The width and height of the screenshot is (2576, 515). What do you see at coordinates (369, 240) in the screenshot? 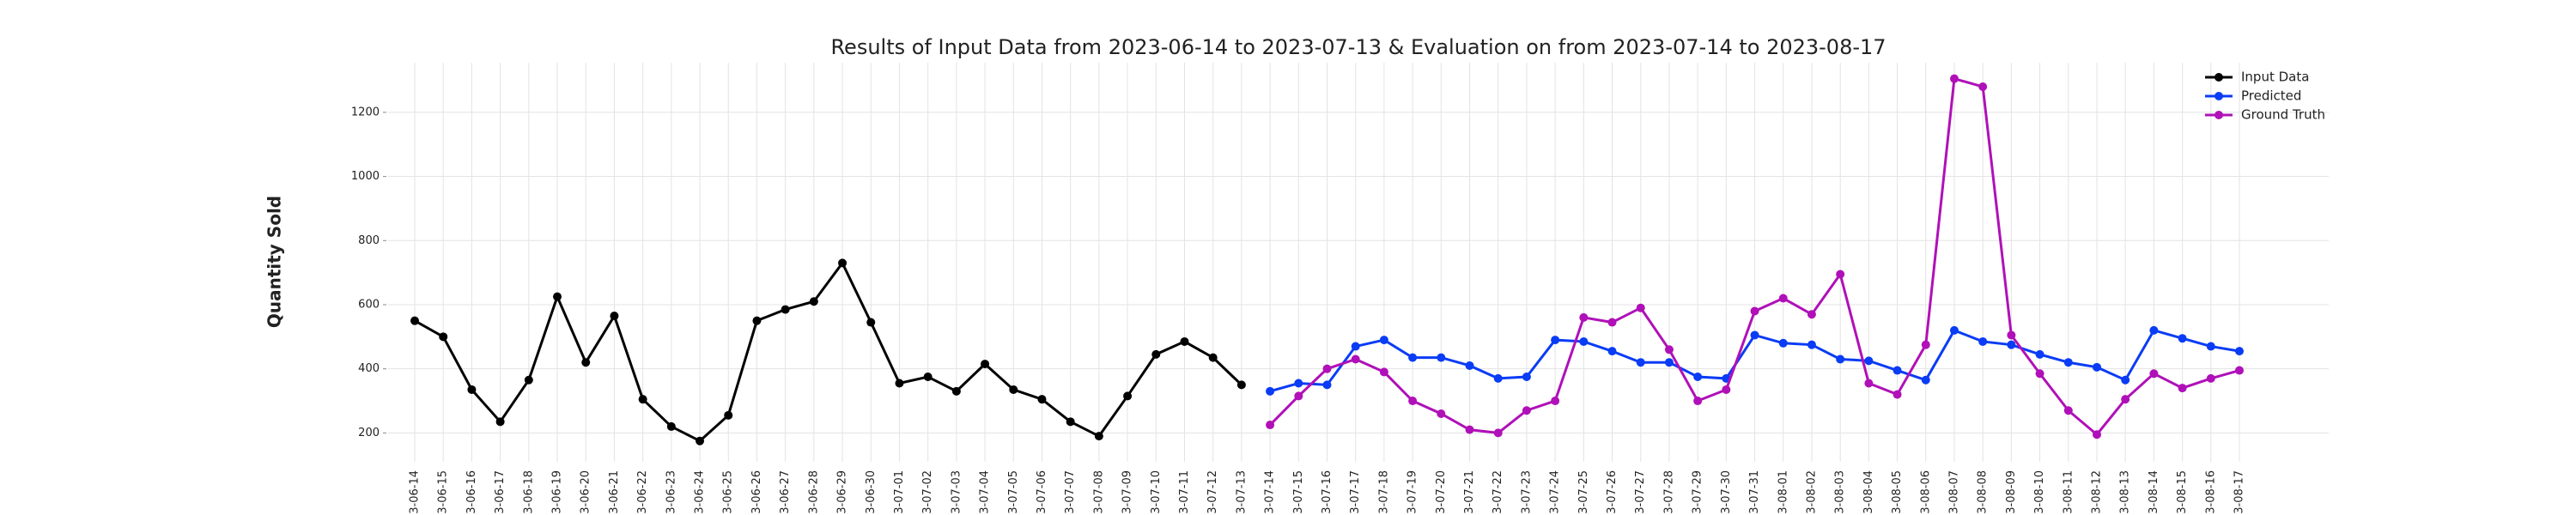
I see `y-tick-label: 800` at bounding box center [369, 240].